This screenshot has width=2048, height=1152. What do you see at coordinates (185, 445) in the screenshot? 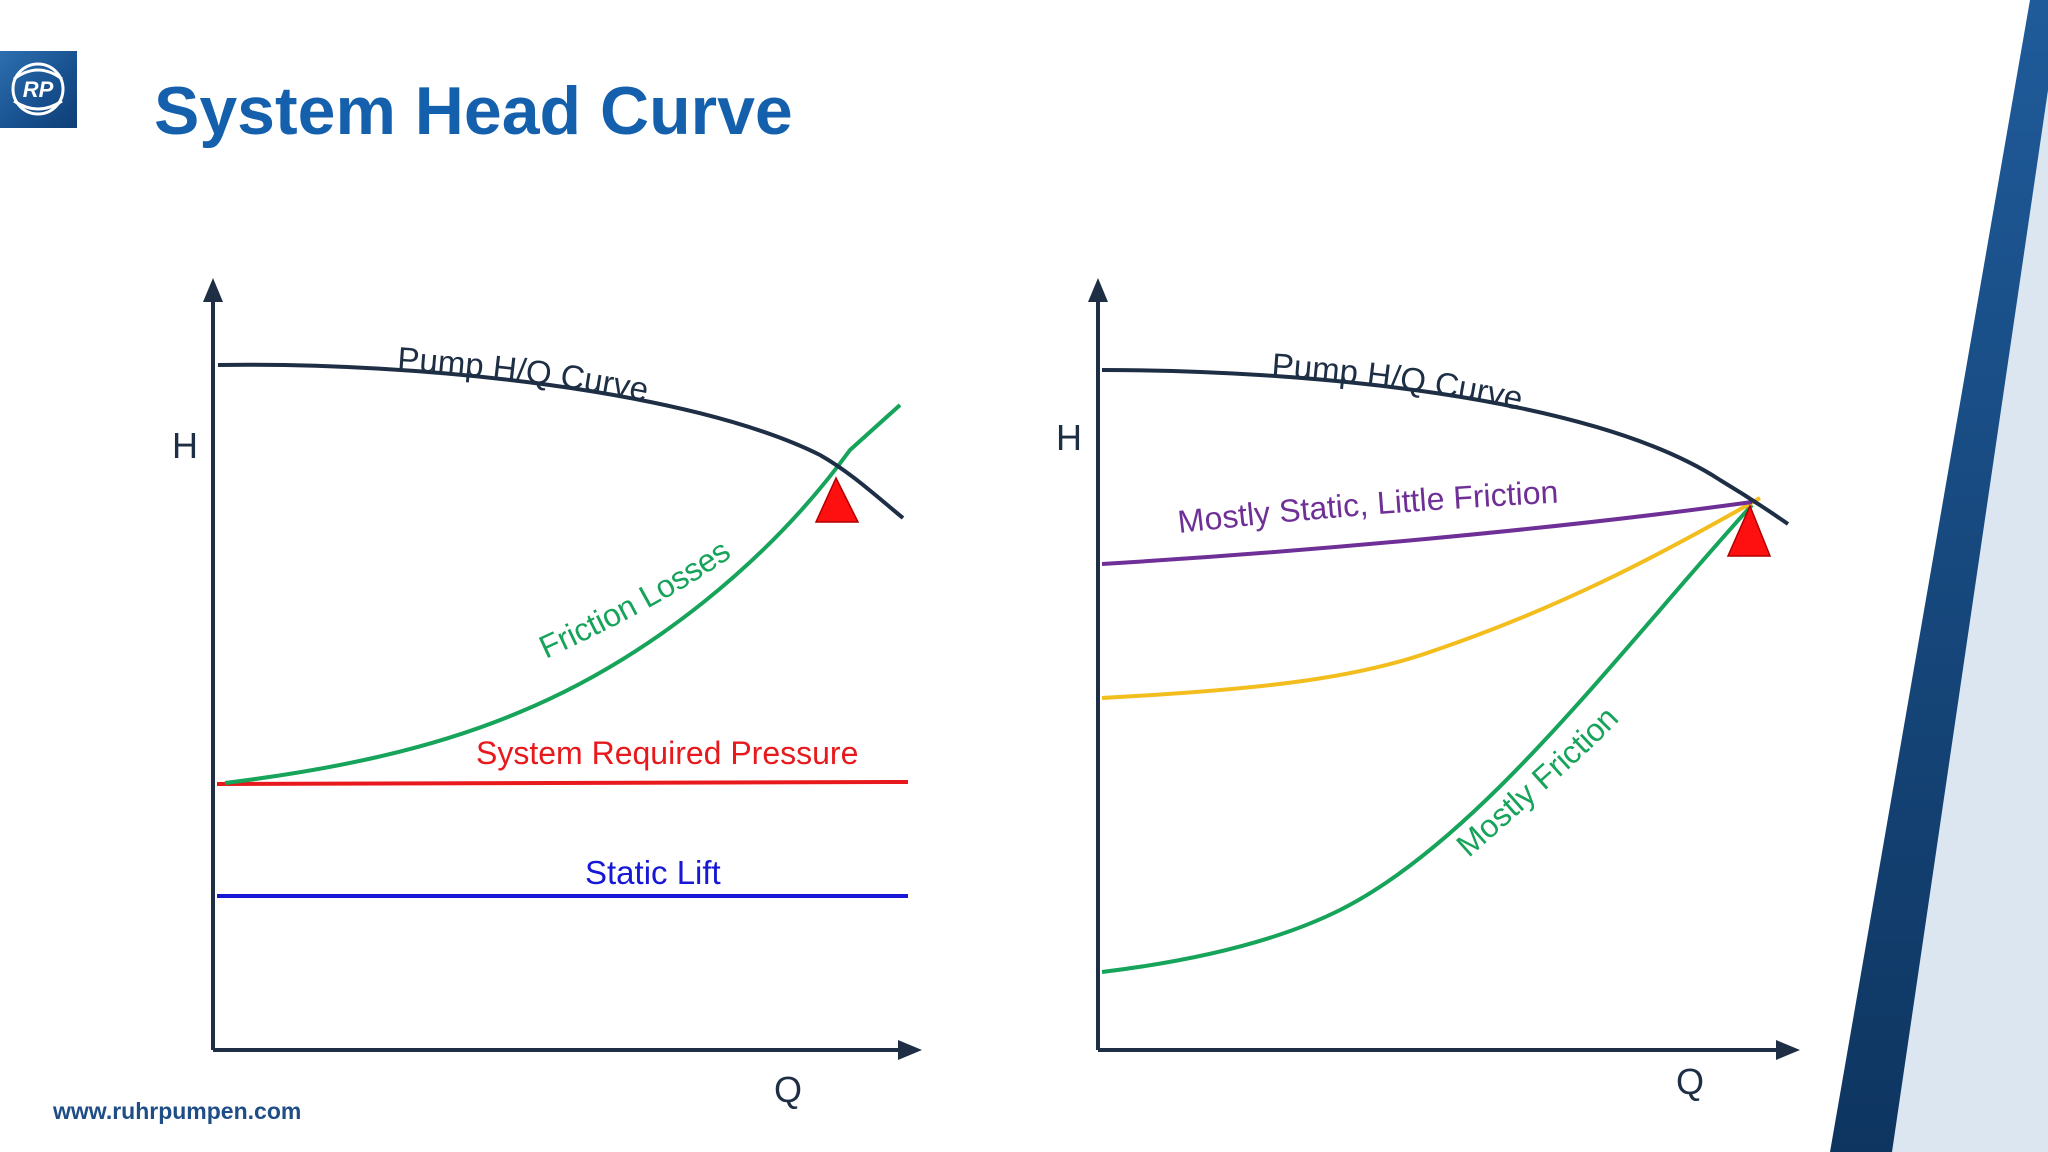
I see `left-y-axis-label: H` at bounding box center [185, 445].